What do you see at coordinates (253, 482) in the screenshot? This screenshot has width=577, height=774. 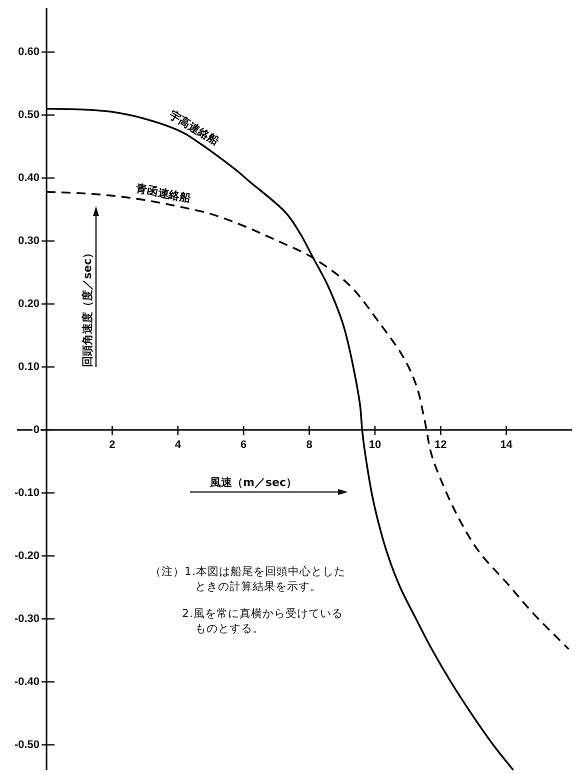 I see `x-axis-title: 風速（m／sec）` at bounding box center [253, 482].